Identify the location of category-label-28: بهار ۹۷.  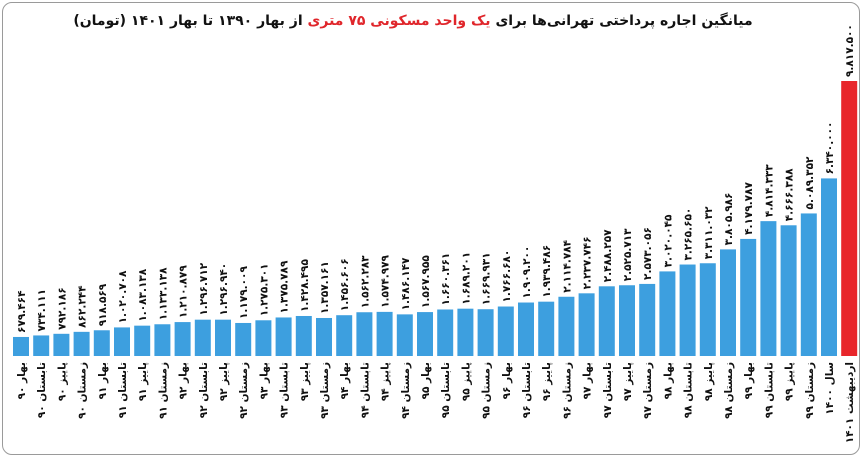
(588, 380).